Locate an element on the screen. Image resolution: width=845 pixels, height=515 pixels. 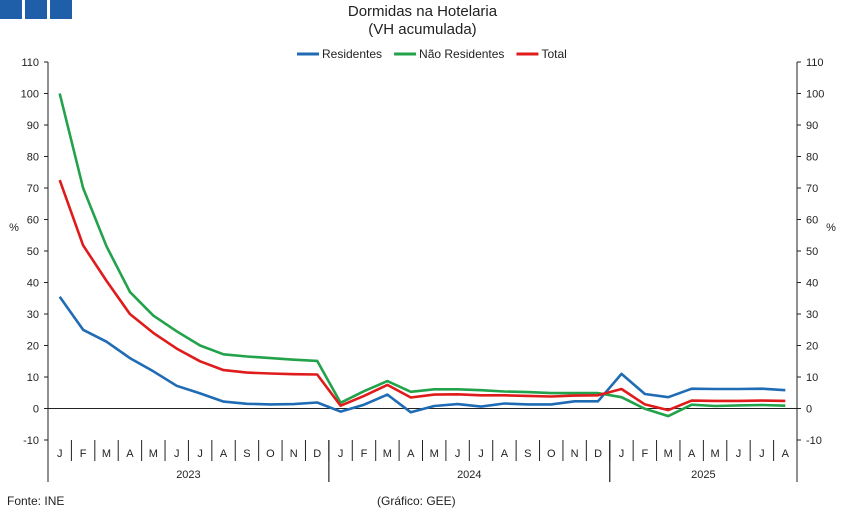
y-tick-label-right: 20 is located at coordinates (812, 347).